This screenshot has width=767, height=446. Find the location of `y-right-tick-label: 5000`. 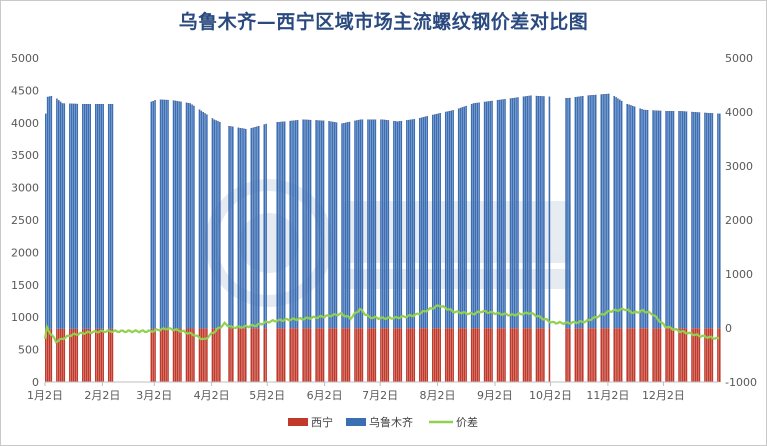

y-right-tick-label: 5000 is located at coordinates (739, 58).